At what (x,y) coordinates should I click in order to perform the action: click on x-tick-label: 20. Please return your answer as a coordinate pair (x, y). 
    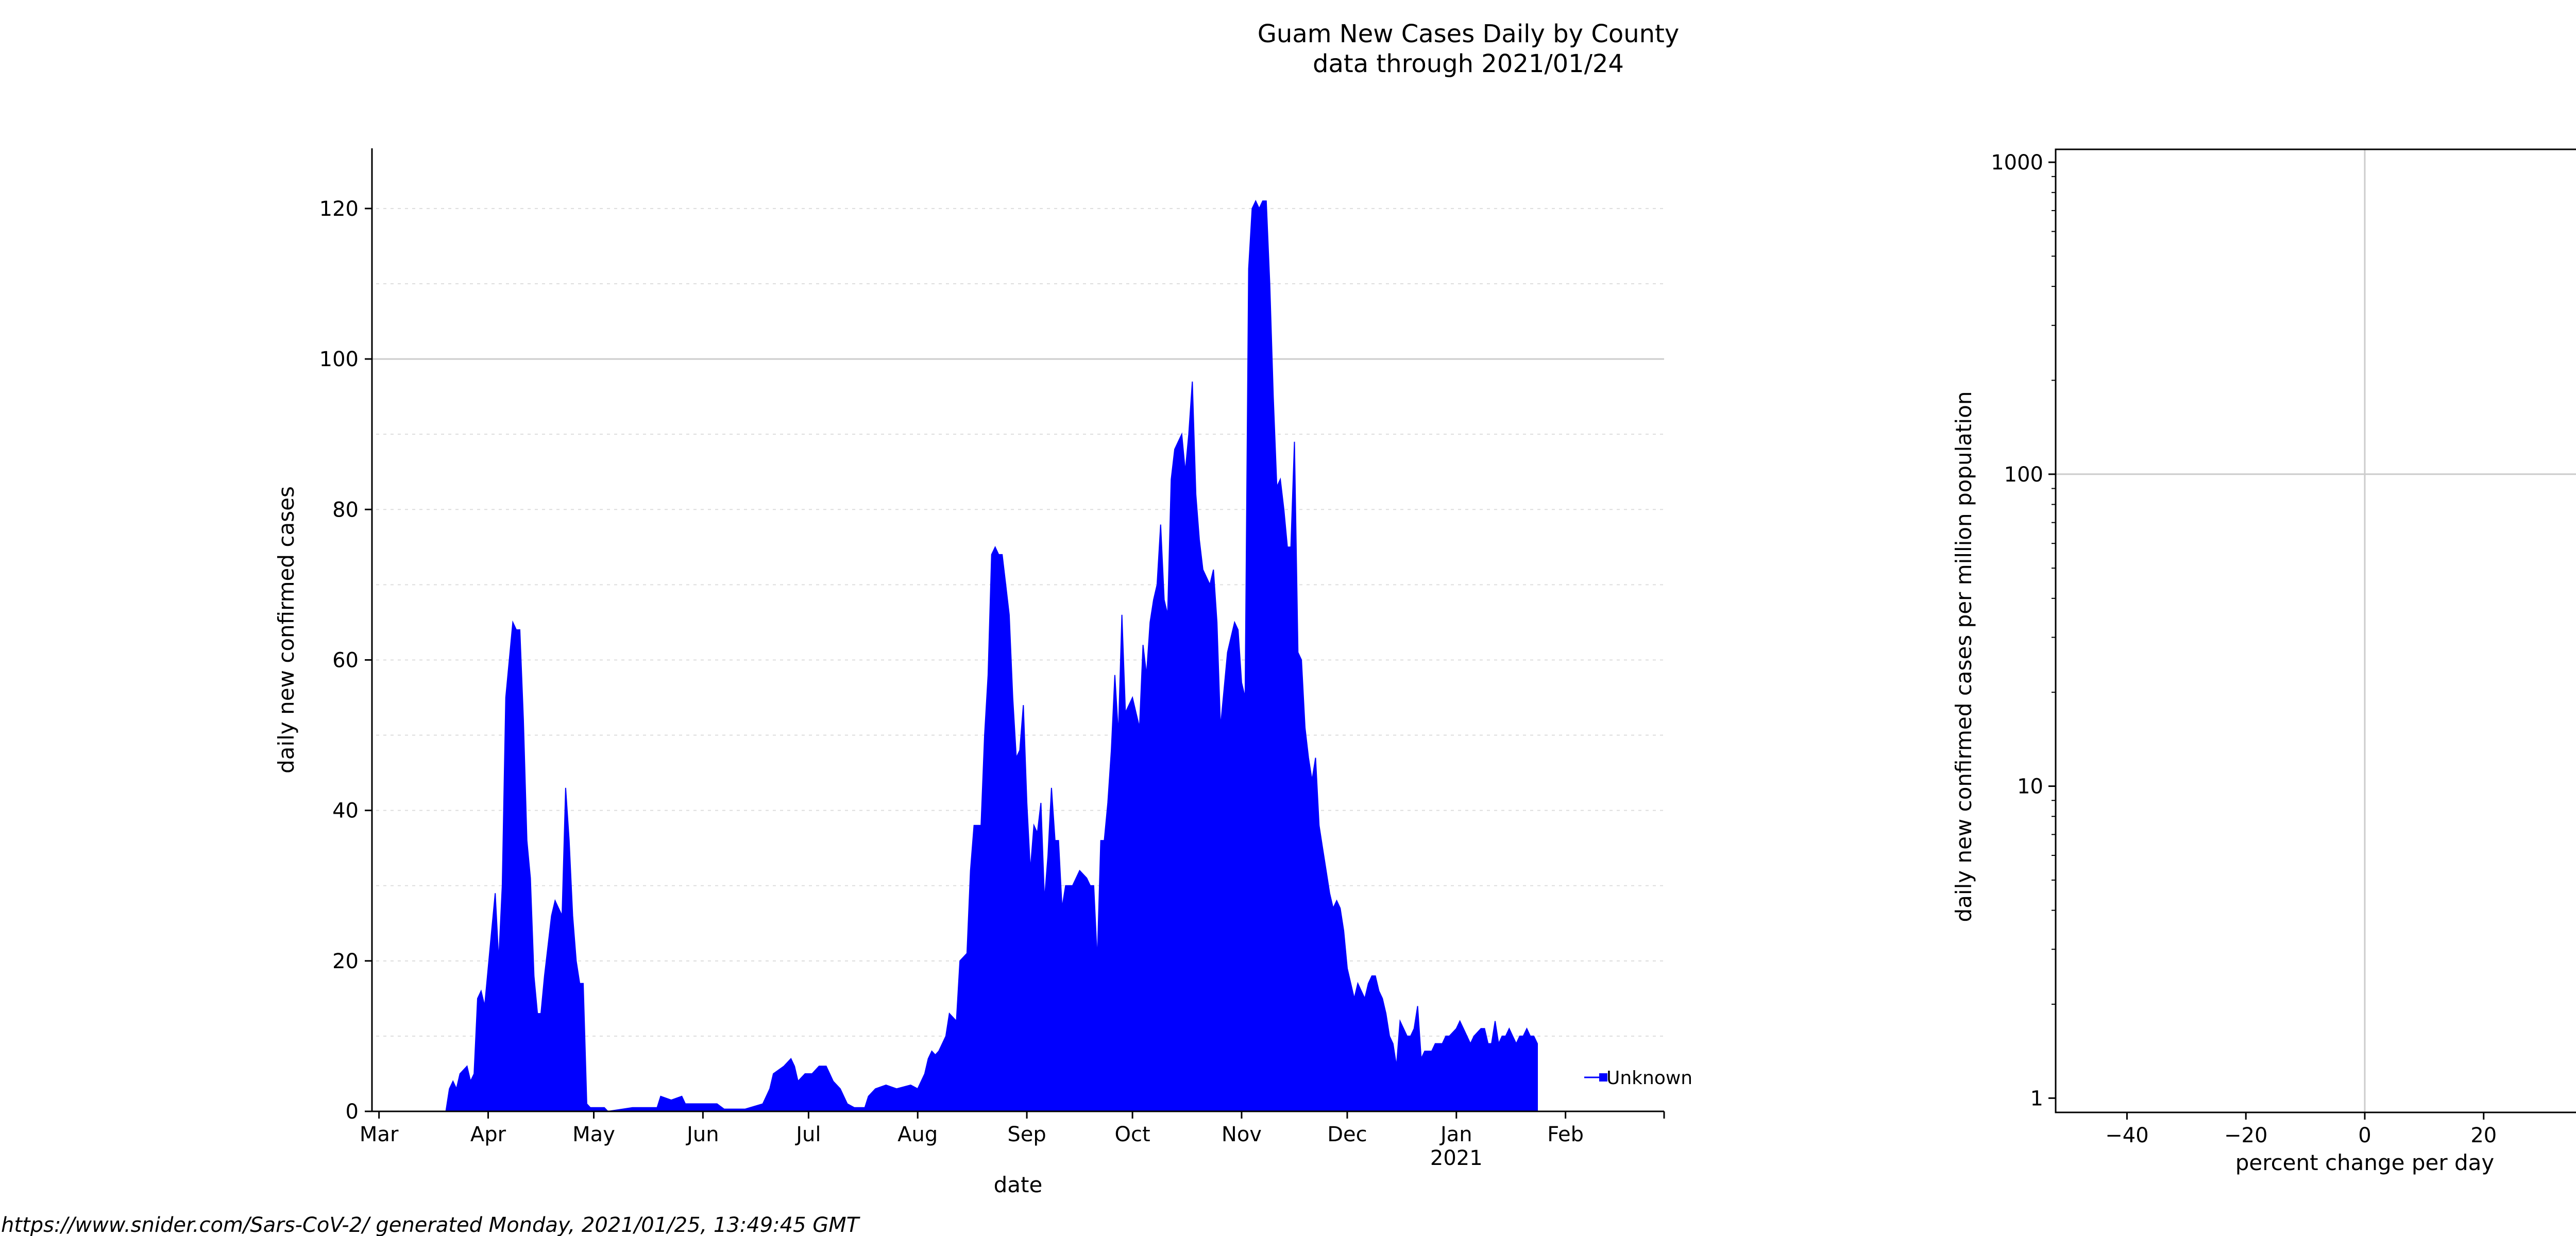
    Looking at the image, I should click on (2483, 1136).